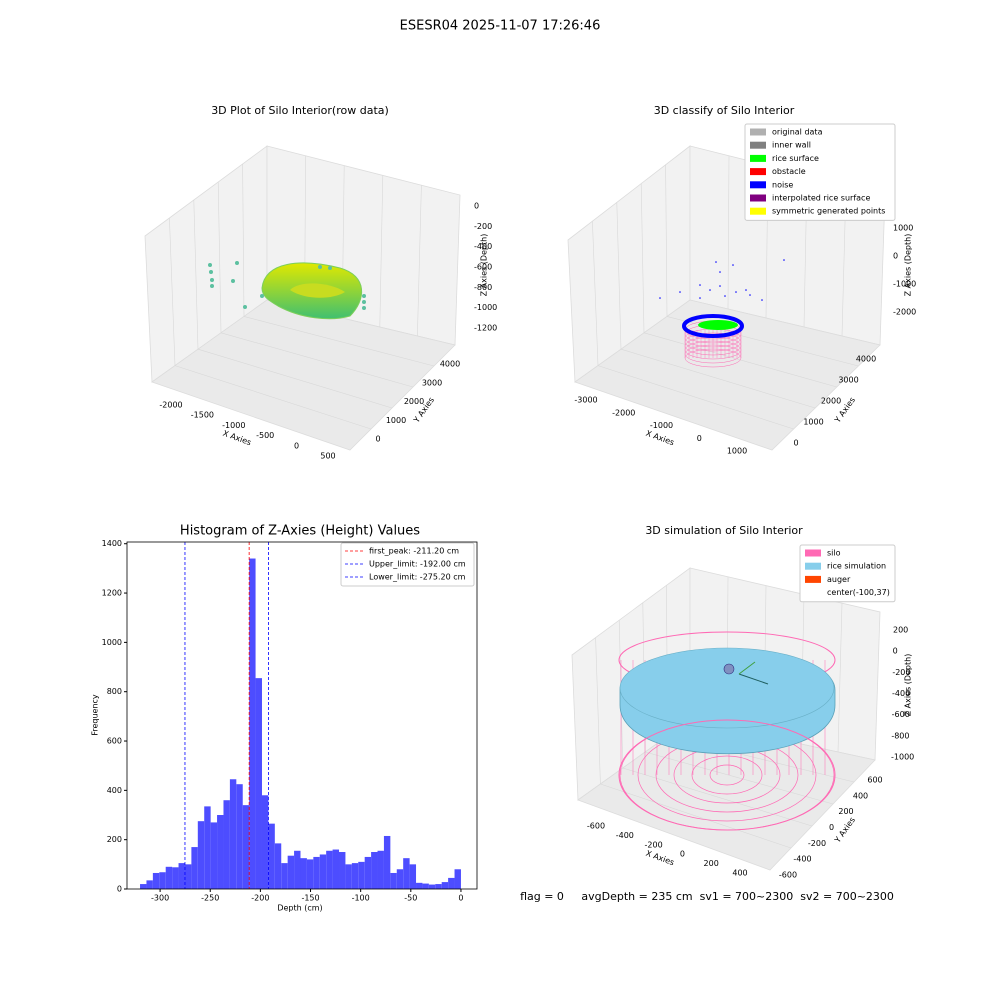  What do you see at coordinates (410, 898) in the screenshot?
I see `x-tick-label: -50` at bounding box center [410, 898].